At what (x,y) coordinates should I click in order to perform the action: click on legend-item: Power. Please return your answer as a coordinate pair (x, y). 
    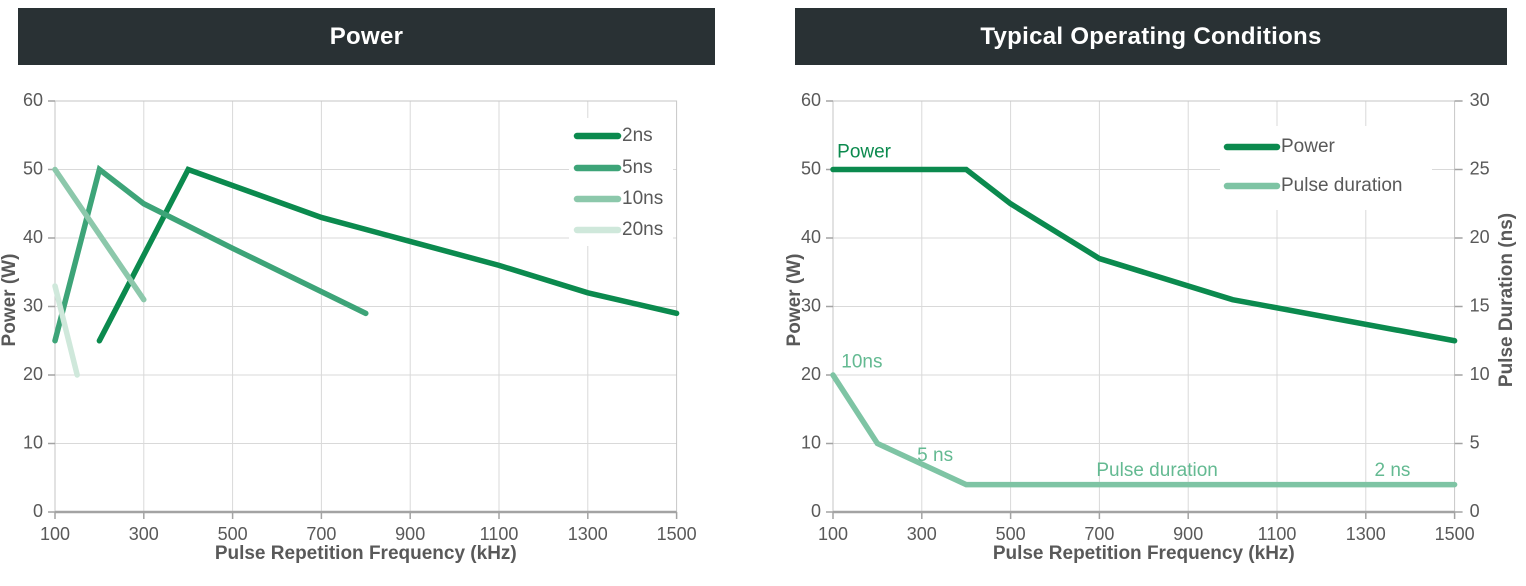
    Looking at the image, I should click on (1279, 146).